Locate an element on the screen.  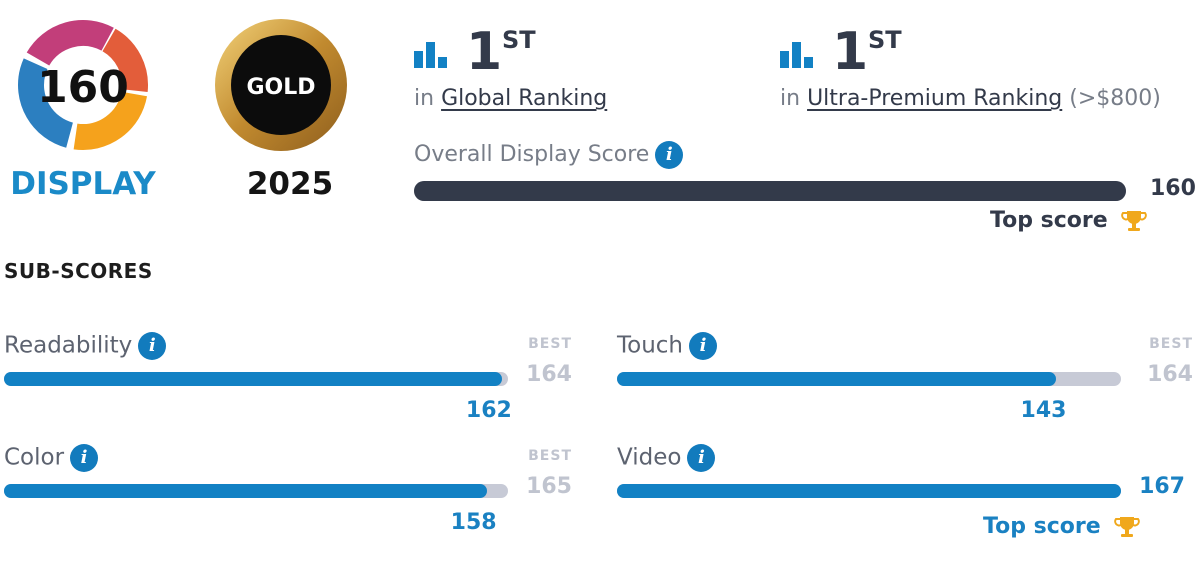
subscore-label-text: Color is located at coordinates (34, 457).